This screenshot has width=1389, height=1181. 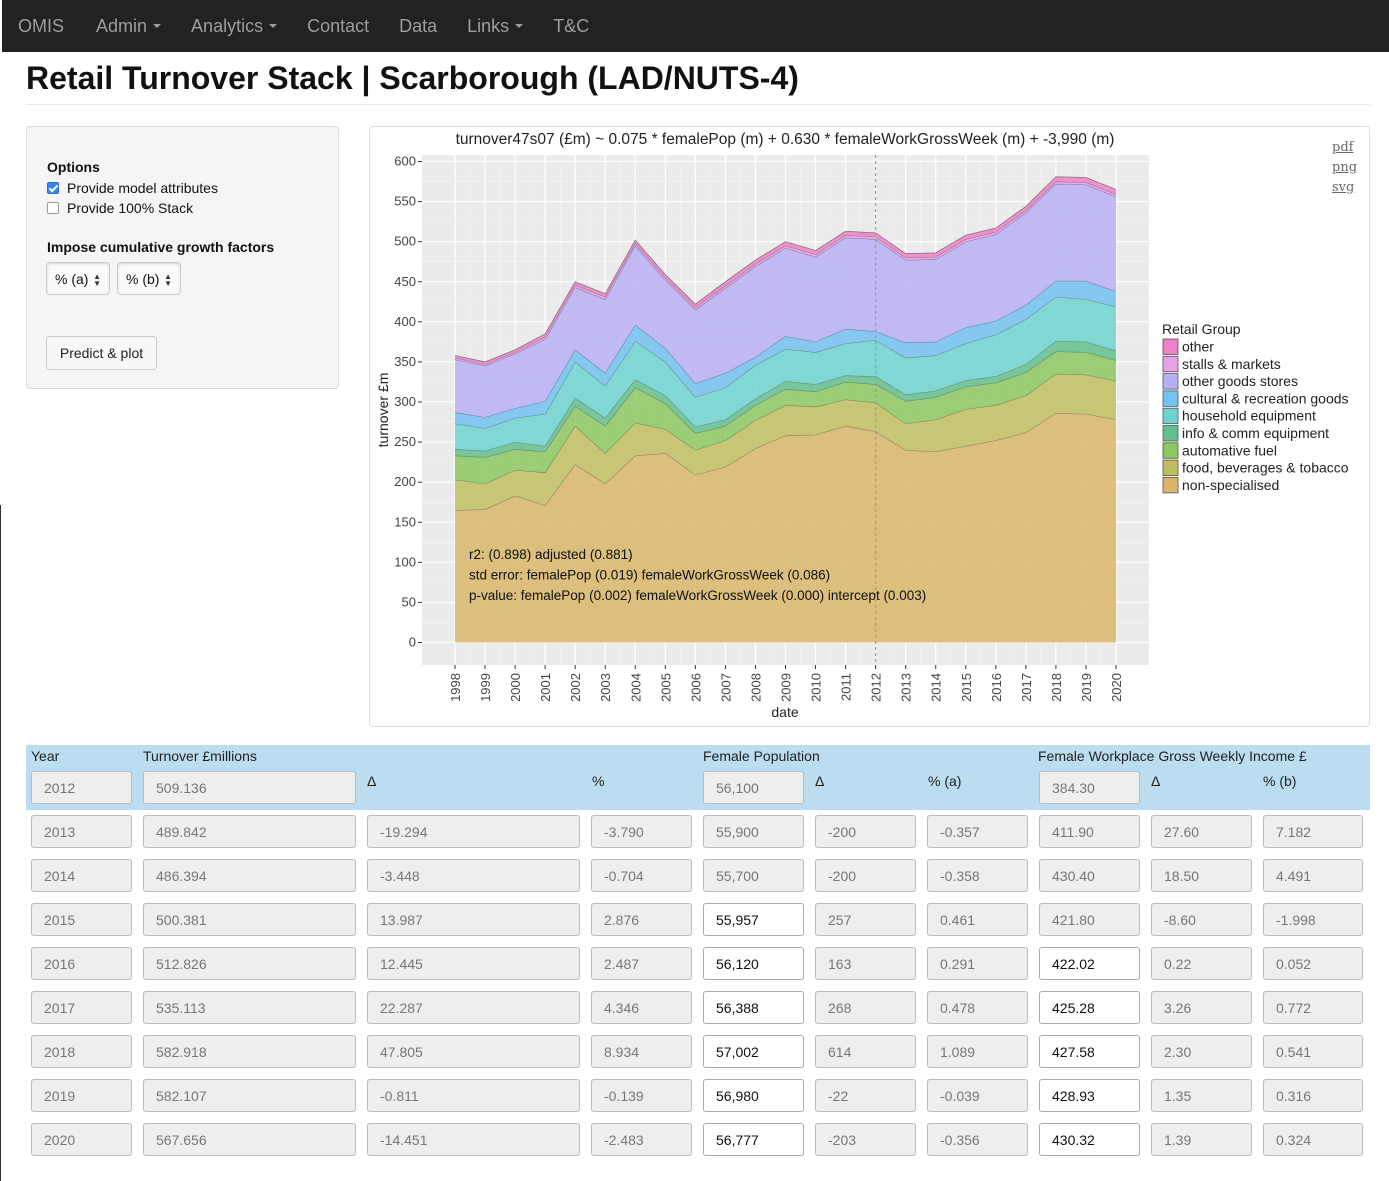 What do you see at coordinates (81, 1007) in the screenshot?
I see `year-field: 2017` at bounding box center [81, 1007].